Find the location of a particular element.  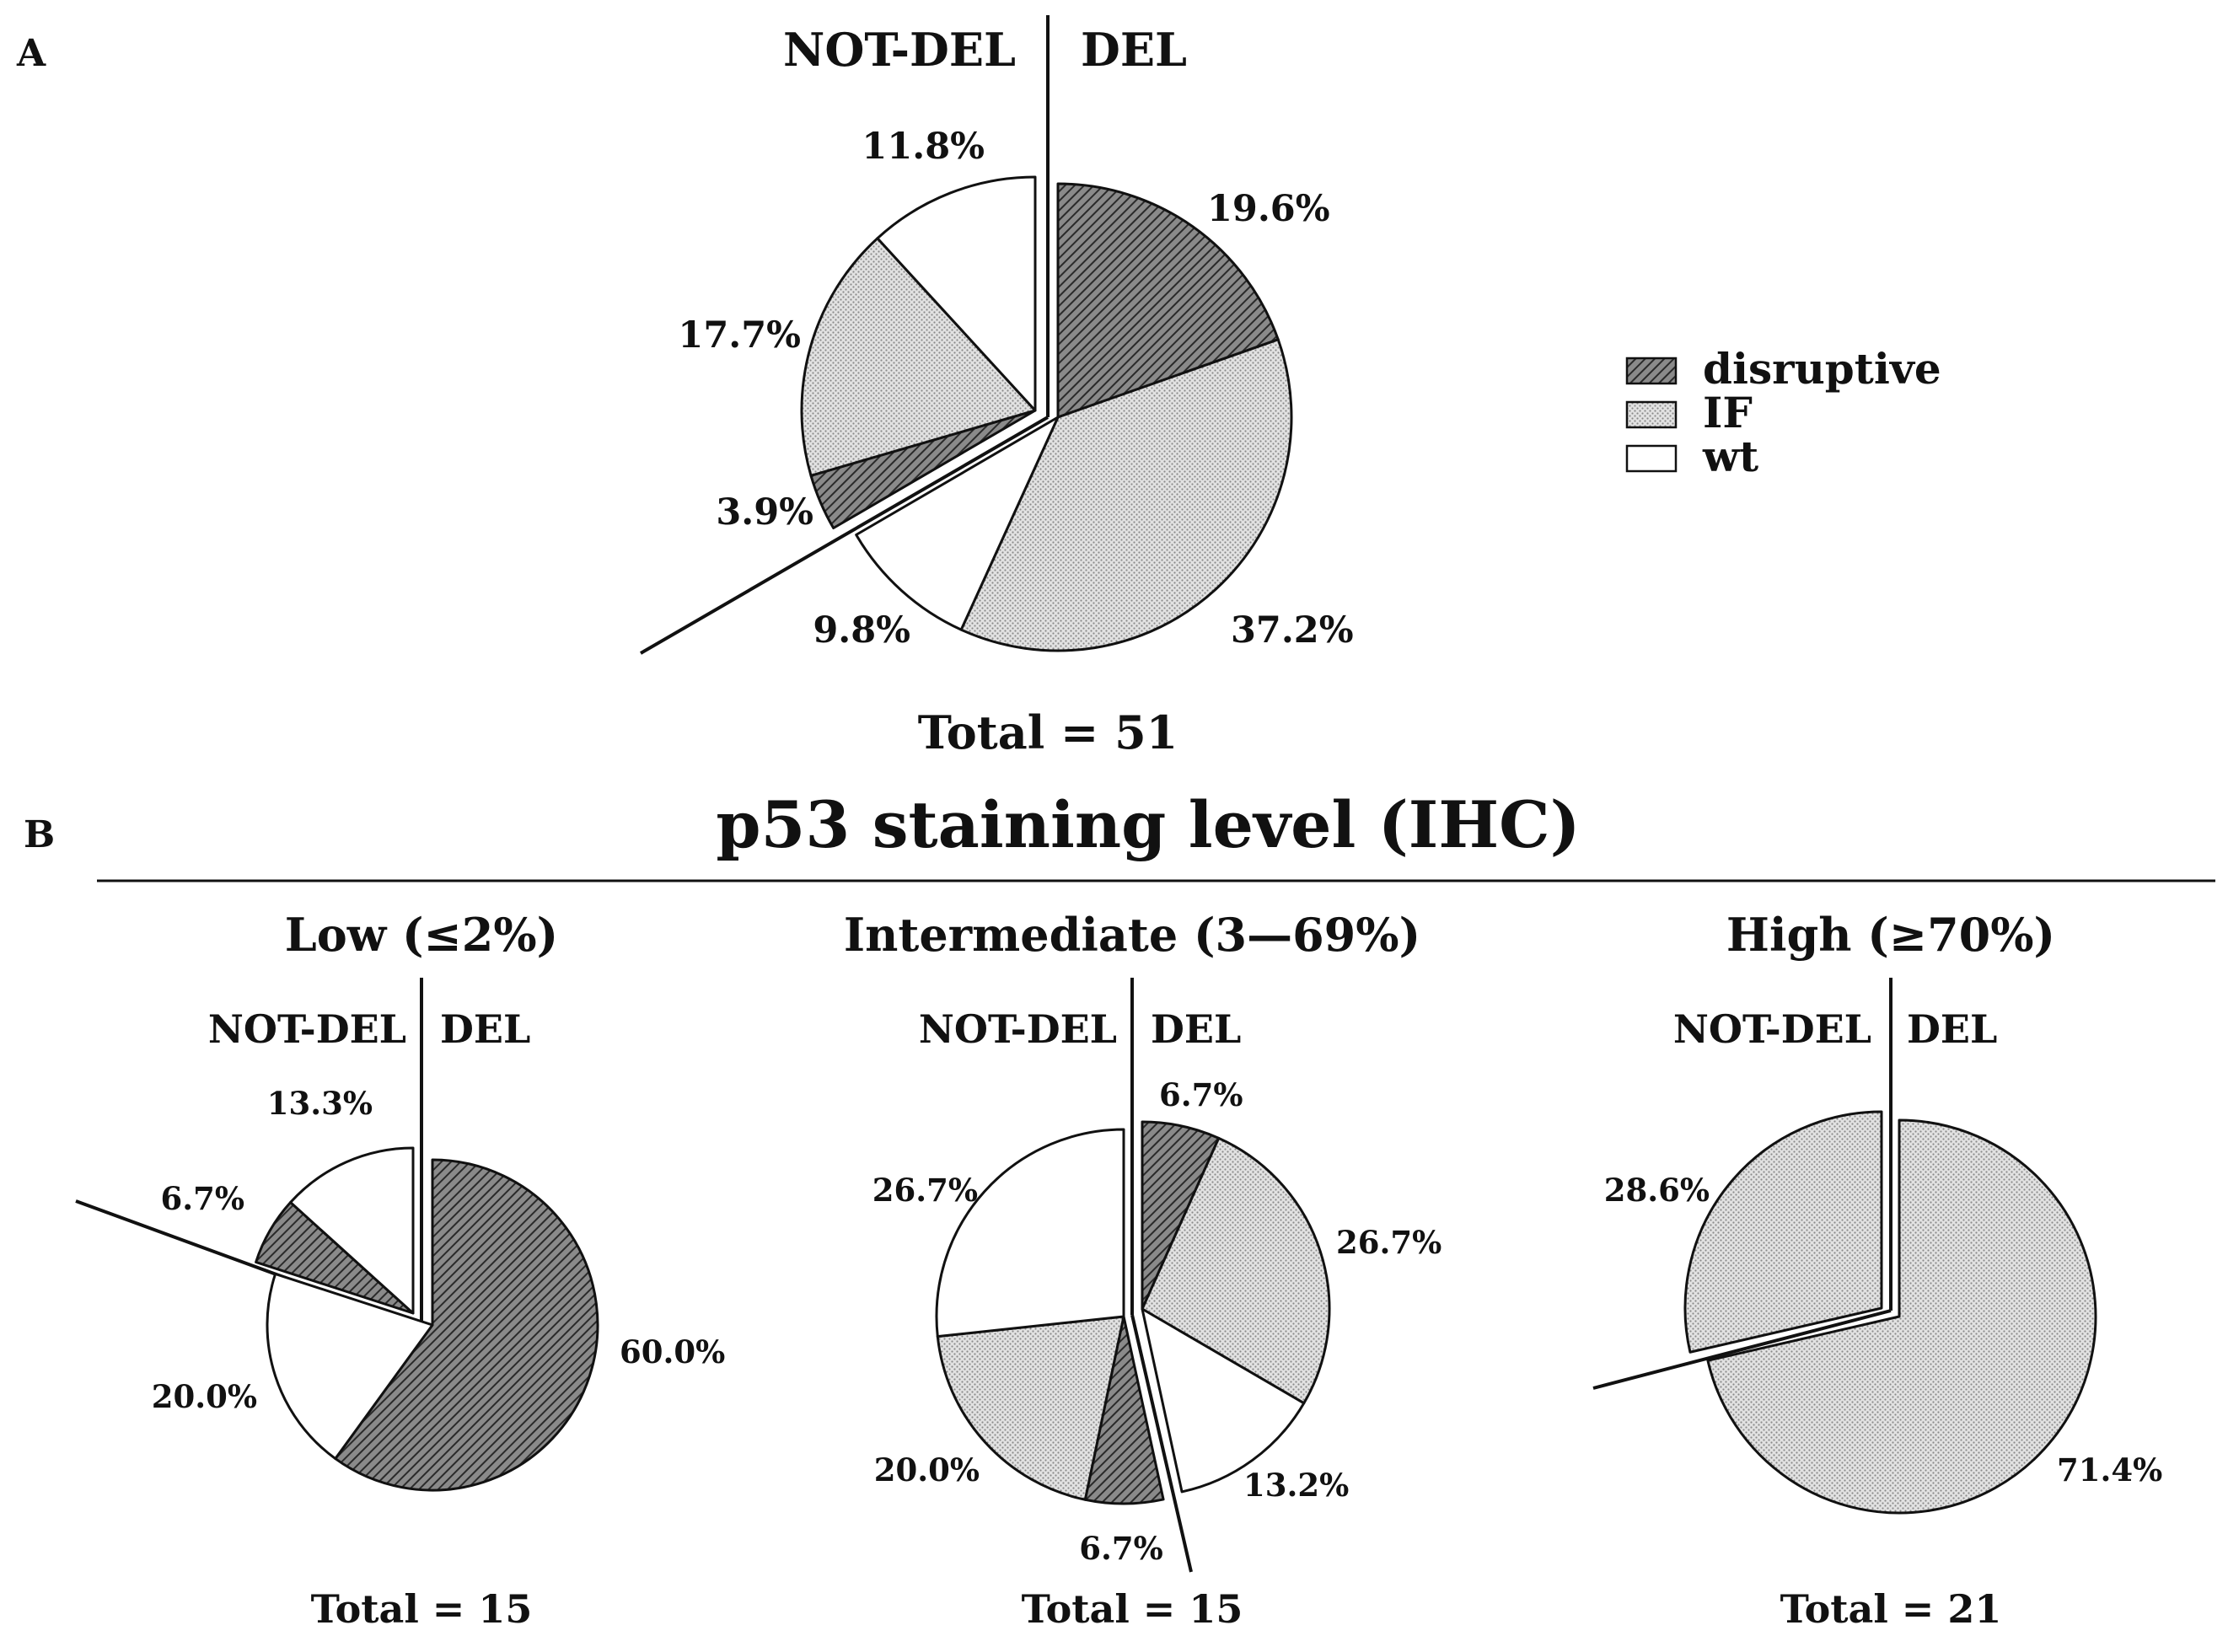

pie-a-total: Total = 51 is located at coordinates (1048, 732).